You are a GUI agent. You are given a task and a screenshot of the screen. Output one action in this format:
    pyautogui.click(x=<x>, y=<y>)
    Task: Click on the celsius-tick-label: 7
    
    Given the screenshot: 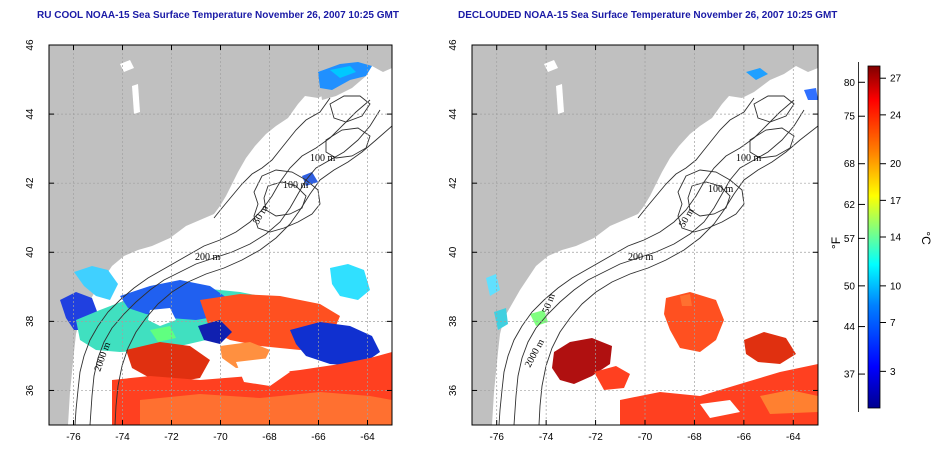 What is the action you would take?
    pyautogui.click(x=893, y=323)
    